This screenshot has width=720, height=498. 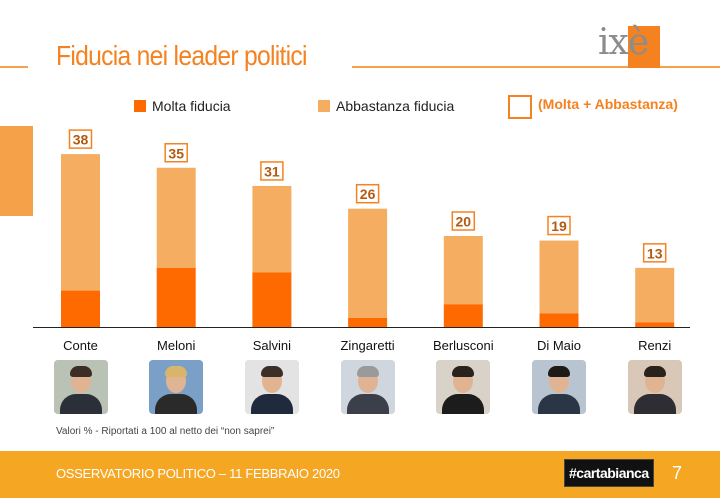 What do you see at coordinates (559, 277) in the screenshot?
I see `bar-abbastanza-di-maio` at bounding box center [559, 277].